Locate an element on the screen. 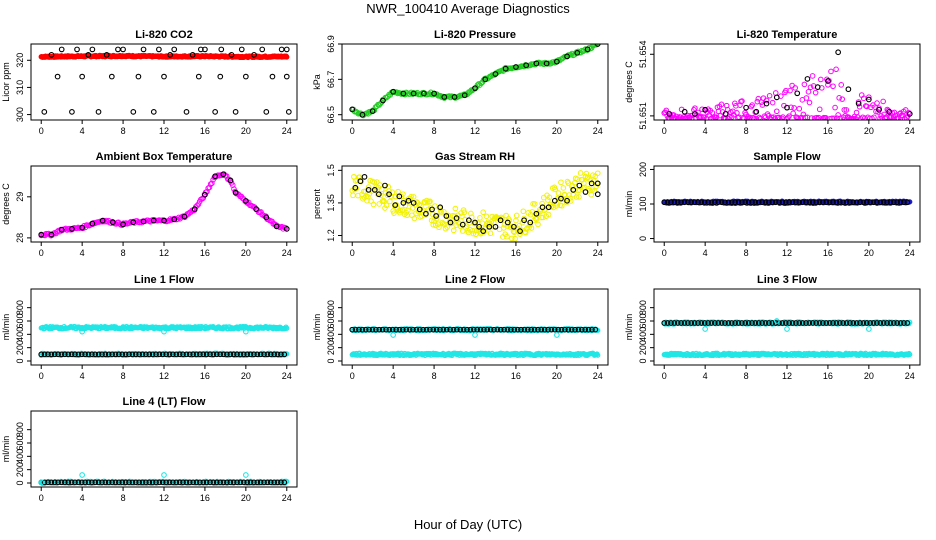 The height and width of the screenshot is (540, 936). x-tick-label: 20 is located at coordinates (246, 376).